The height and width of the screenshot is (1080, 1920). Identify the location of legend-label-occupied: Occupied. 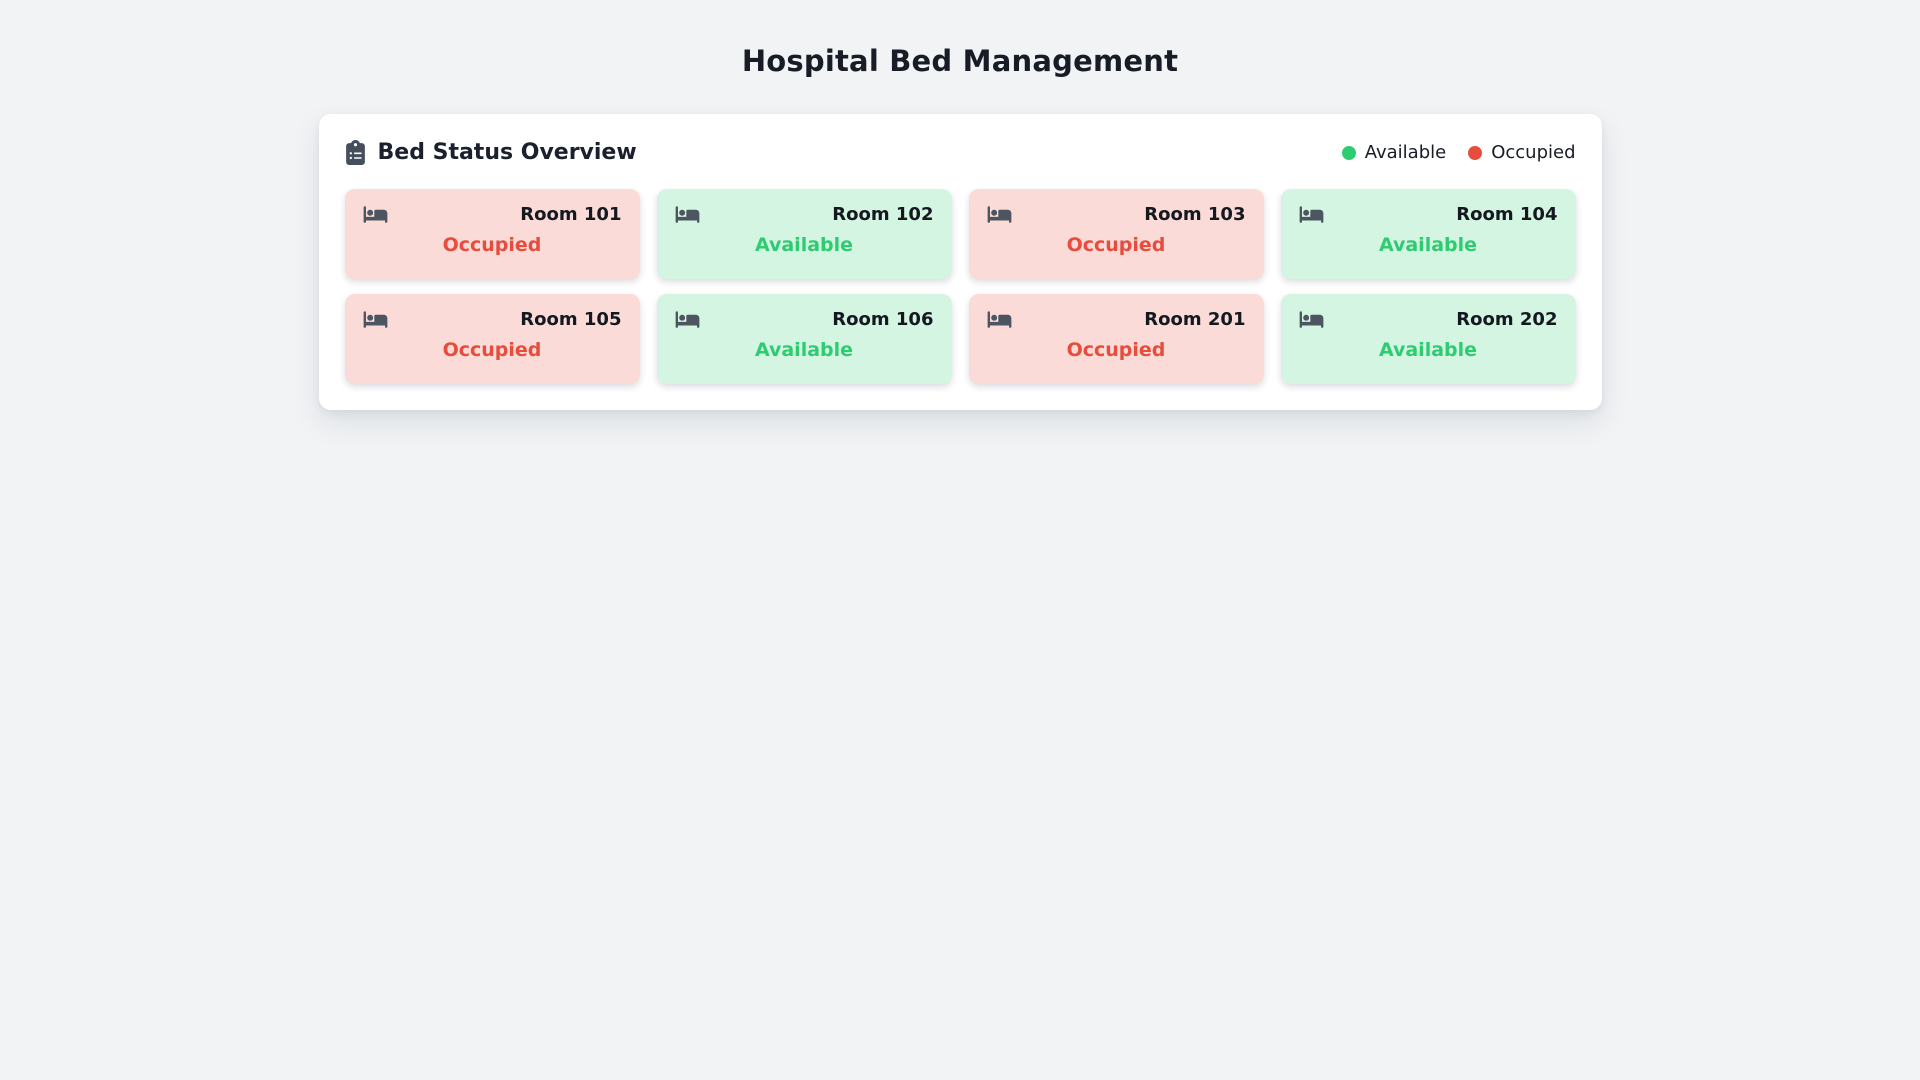
(1533, 152).